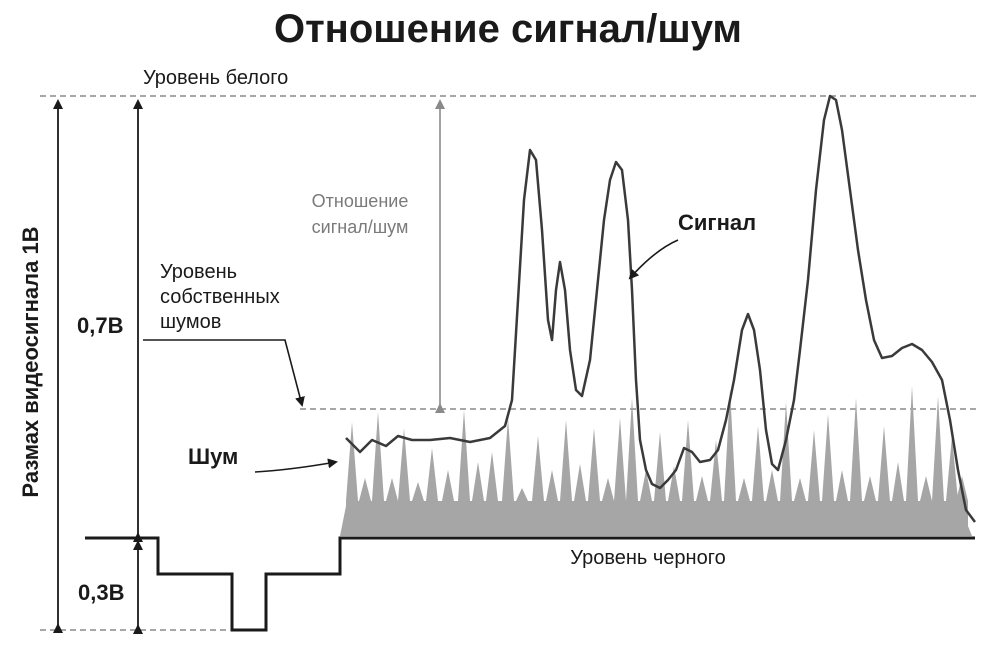 The image size is (998, 646). I want to click on noise-level-label-line3: шумов, so click(190, 322).